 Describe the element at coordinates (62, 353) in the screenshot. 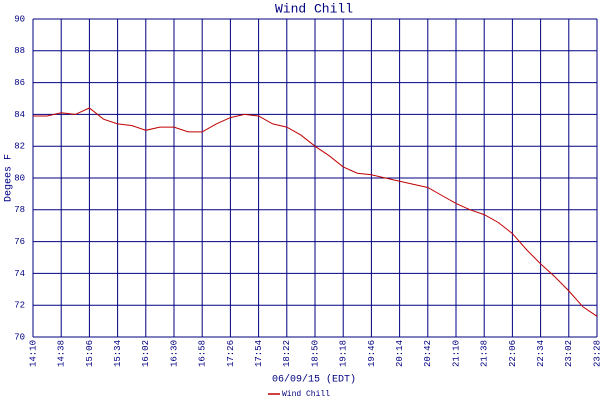

I see `x-tick-label: 14:38` at that location.